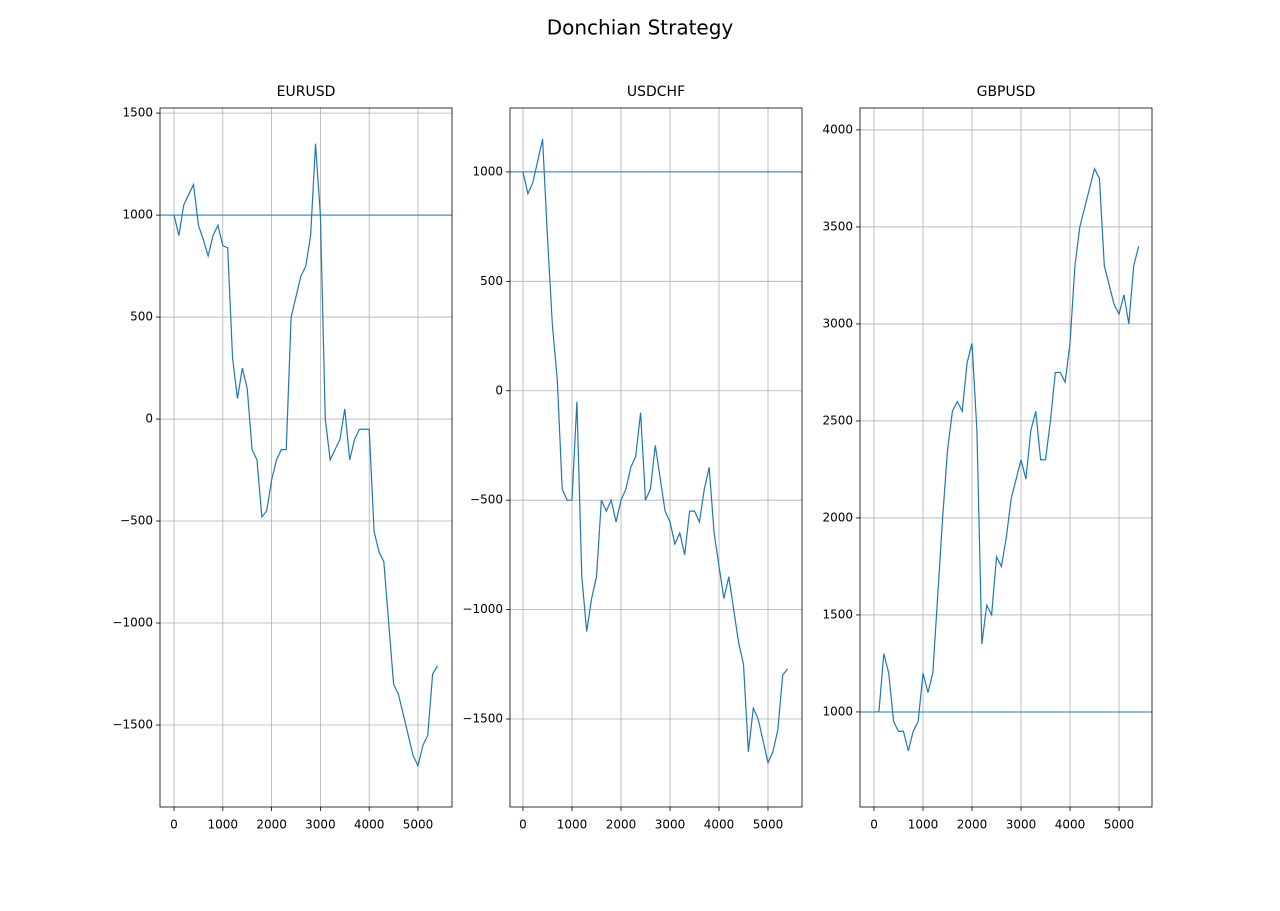  Describe the element at coordinates (640, 28) in the screenshot. I see `figure-title: Donchian Strategy` at that location.